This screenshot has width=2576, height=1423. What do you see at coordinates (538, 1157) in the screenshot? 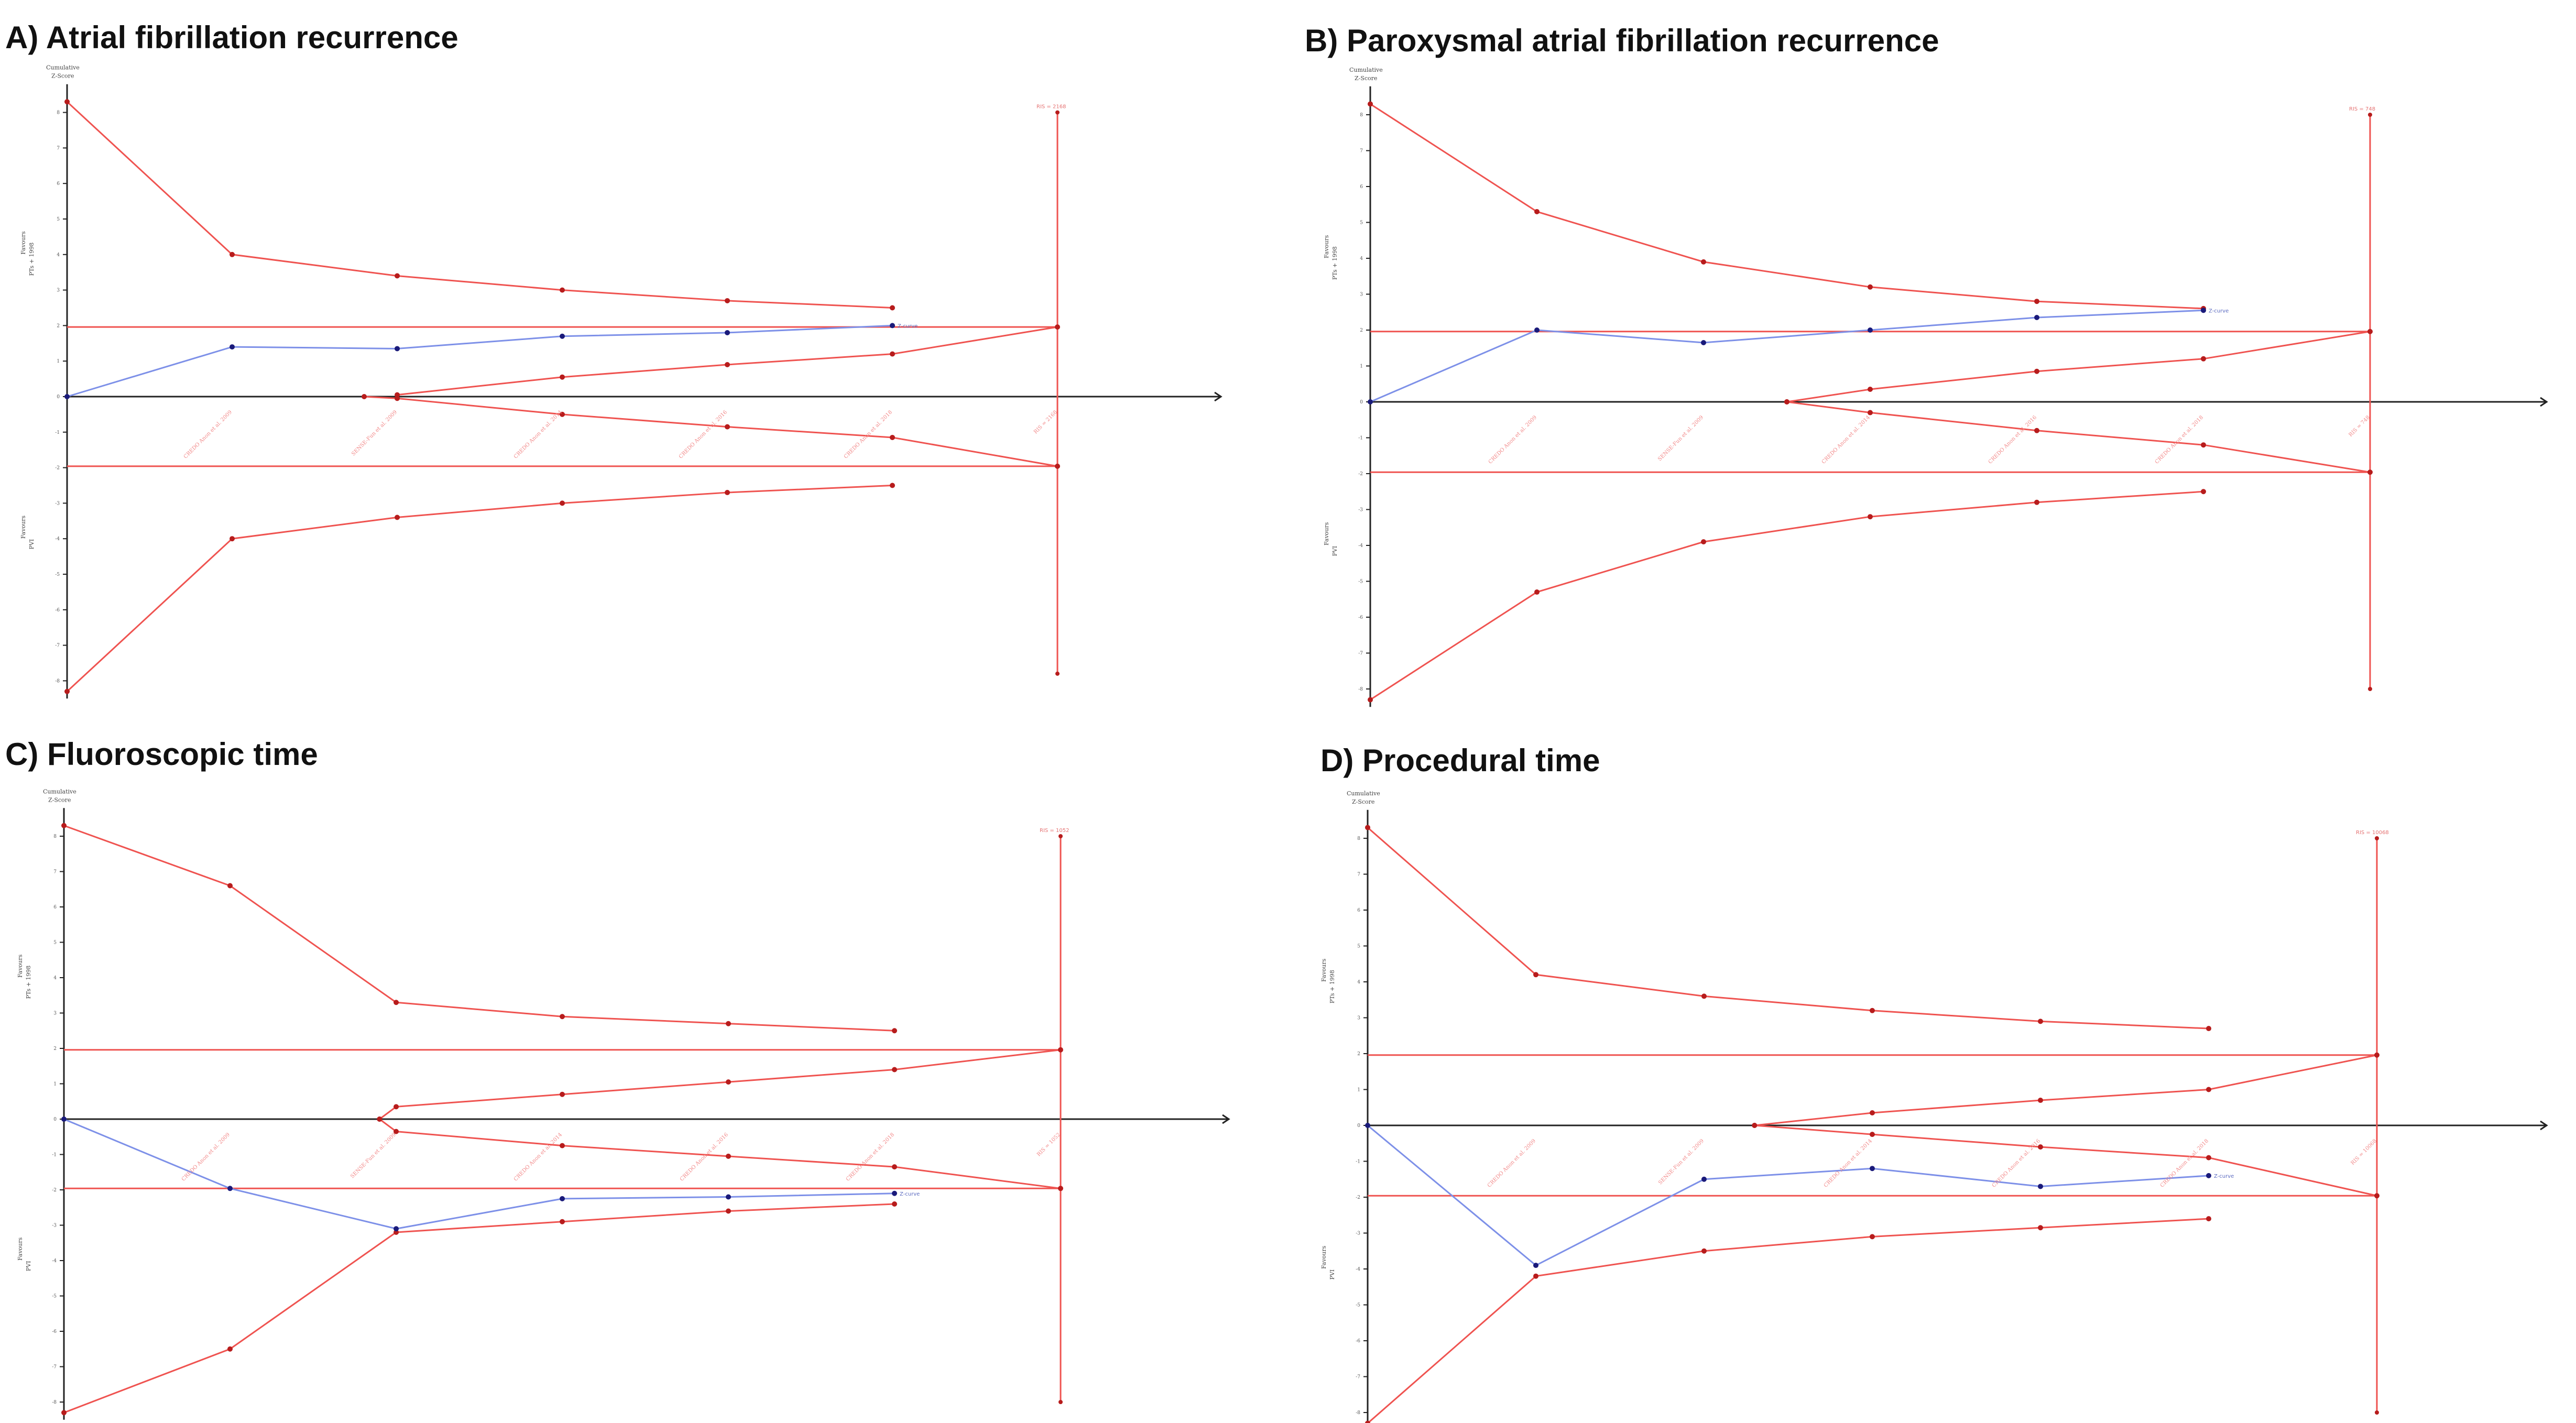
I see `panel-c-trial-label: CREDO Anon et al. 2014` at bounding box center [538, 1157].